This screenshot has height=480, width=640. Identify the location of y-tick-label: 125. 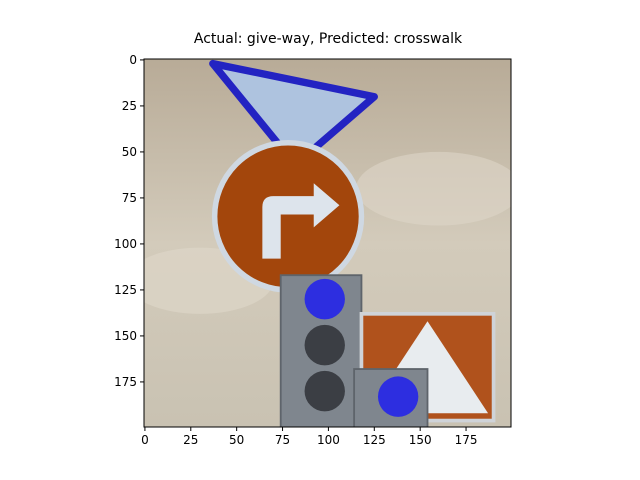
(125, 290).